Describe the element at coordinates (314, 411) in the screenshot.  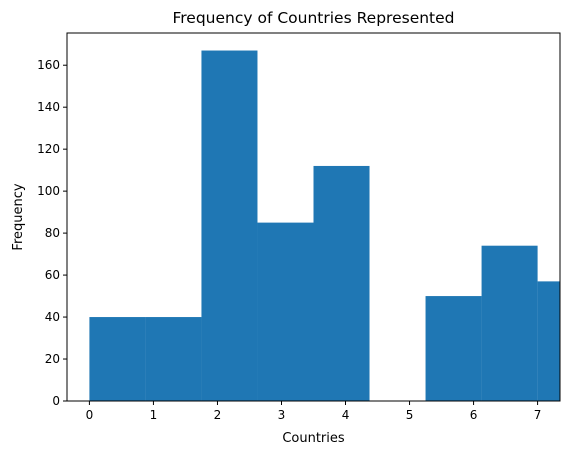
I see `x-axis-ticks: 0 1 2 3 4 5 6 7` at that location.